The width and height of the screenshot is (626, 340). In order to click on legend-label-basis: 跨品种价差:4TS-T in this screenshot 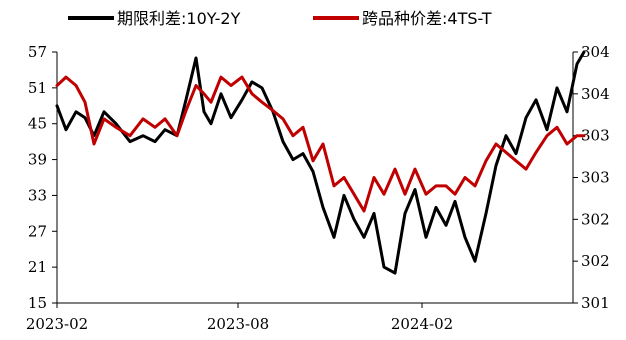, I will do `click(427, 18)`.